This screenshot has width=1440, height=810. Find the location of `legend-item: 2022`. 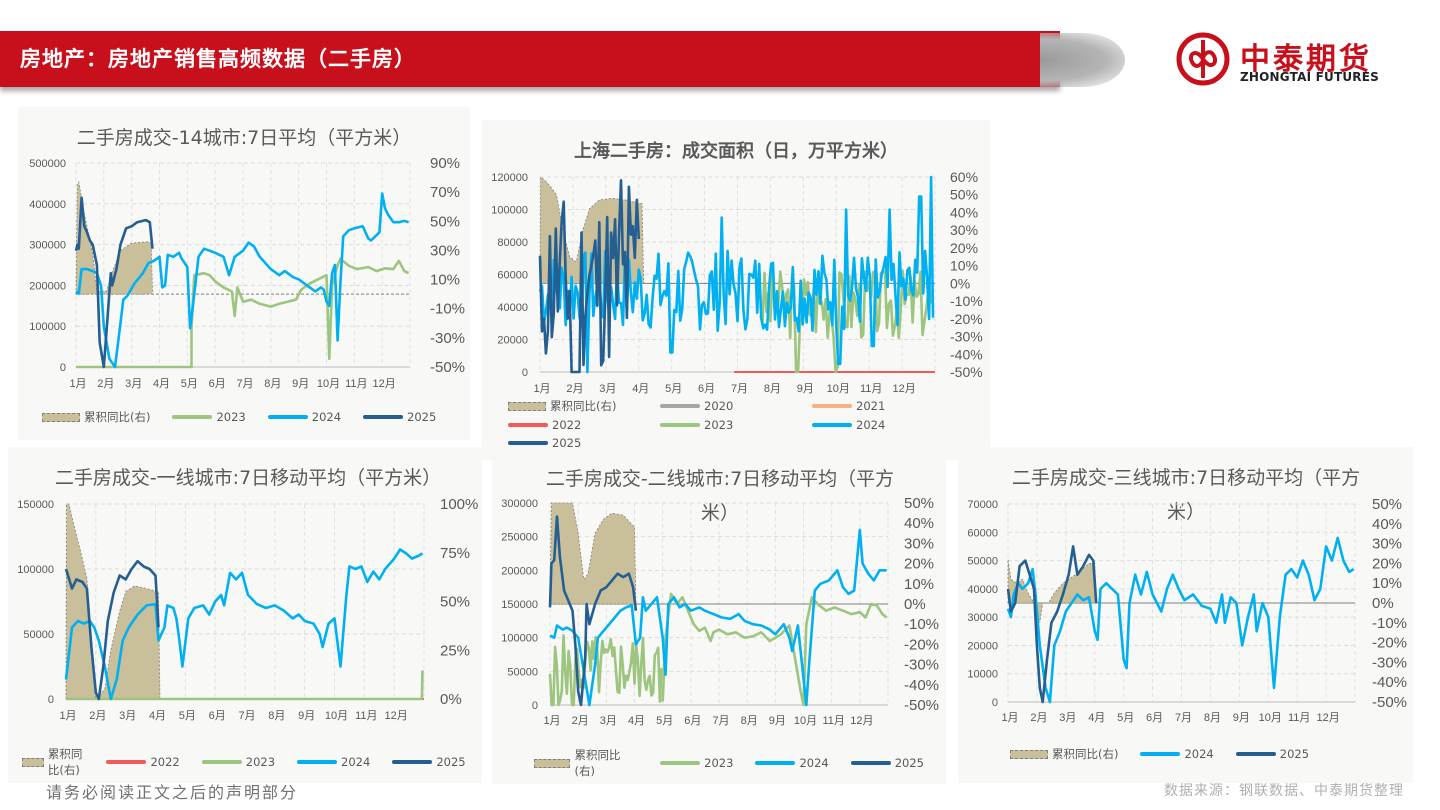

legend-item: 2022 is located at coordinates (584, 425).